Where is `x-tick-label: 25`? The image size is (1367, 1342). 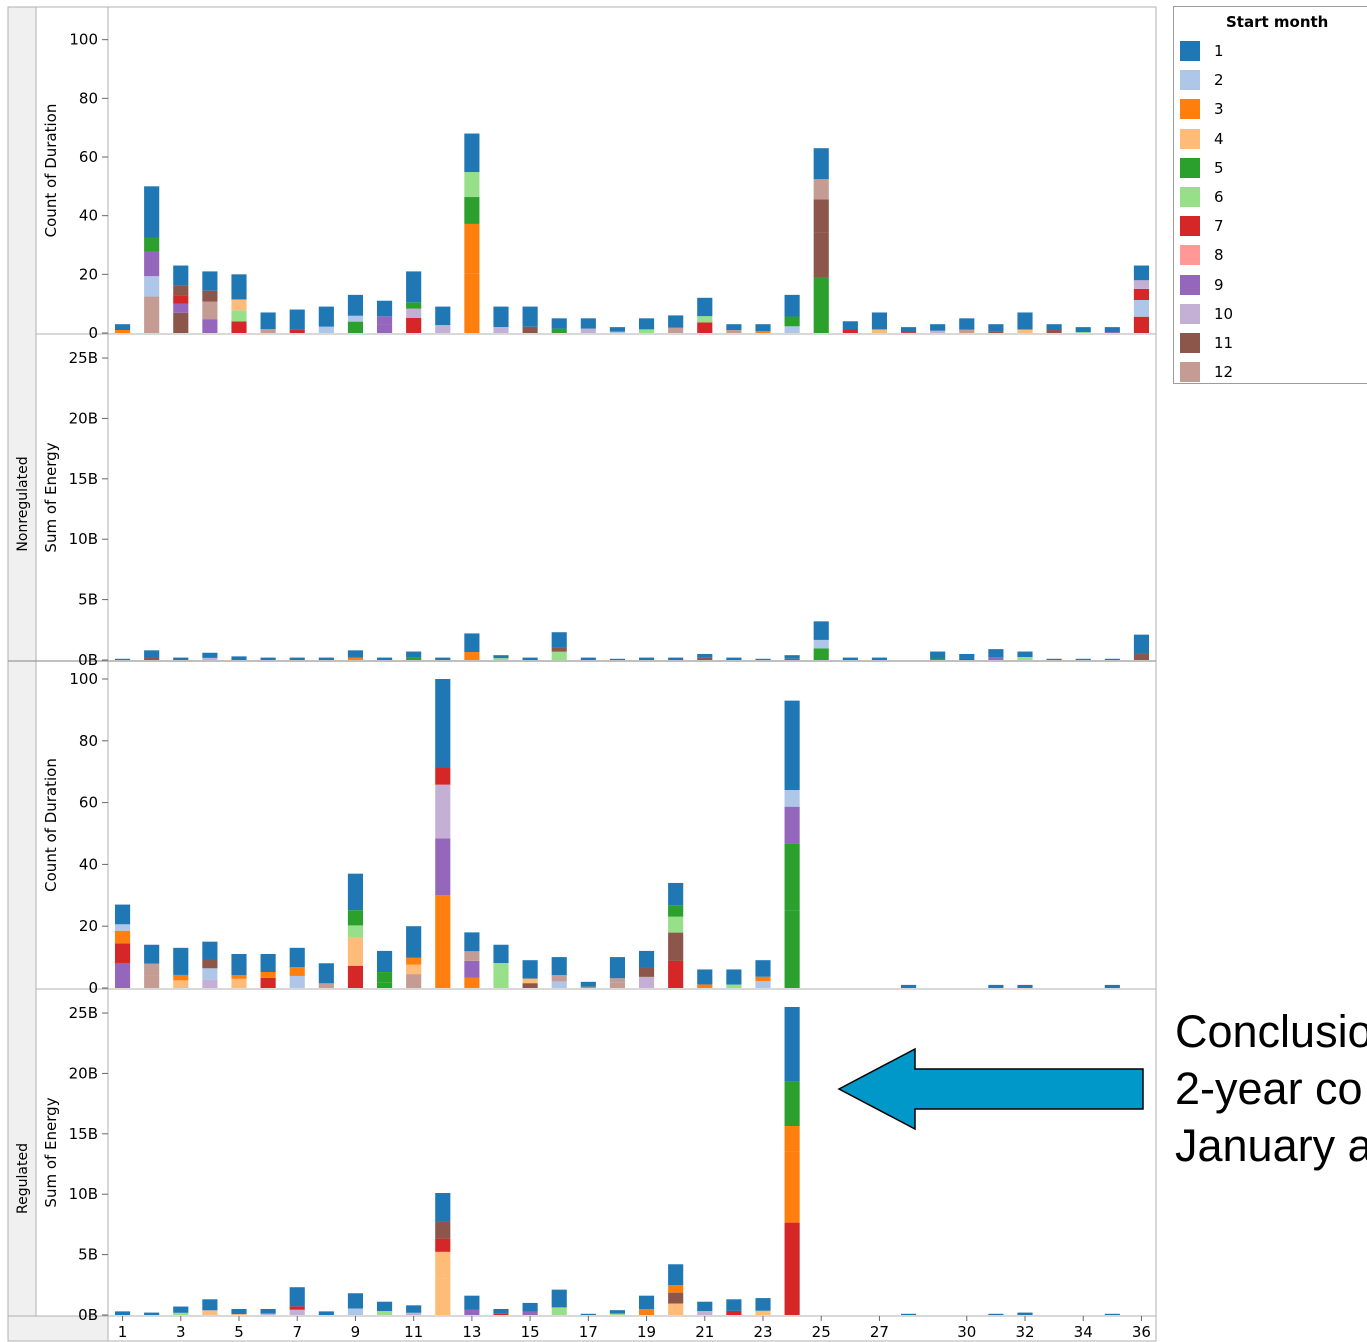
x-tick-label: 25 is located at coordinates (821, 1332).